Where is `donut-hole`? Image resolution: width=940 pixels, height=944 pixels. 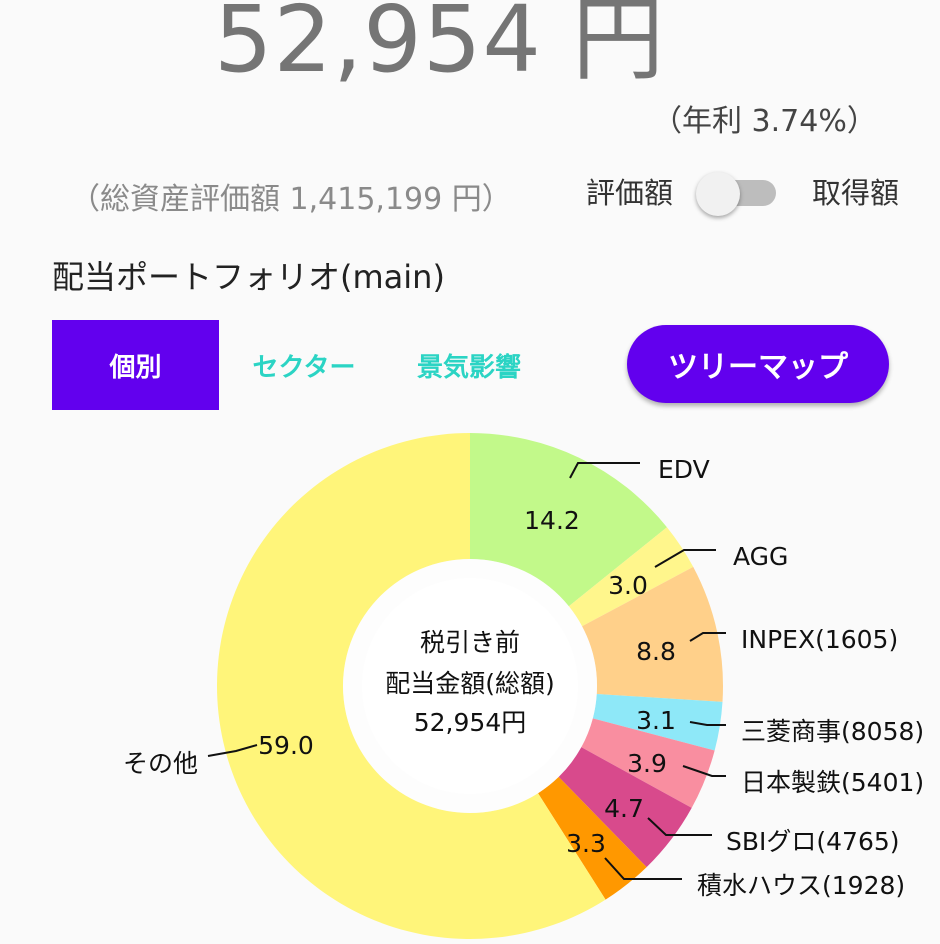 donut-hole is located at coordinates (470, 686).